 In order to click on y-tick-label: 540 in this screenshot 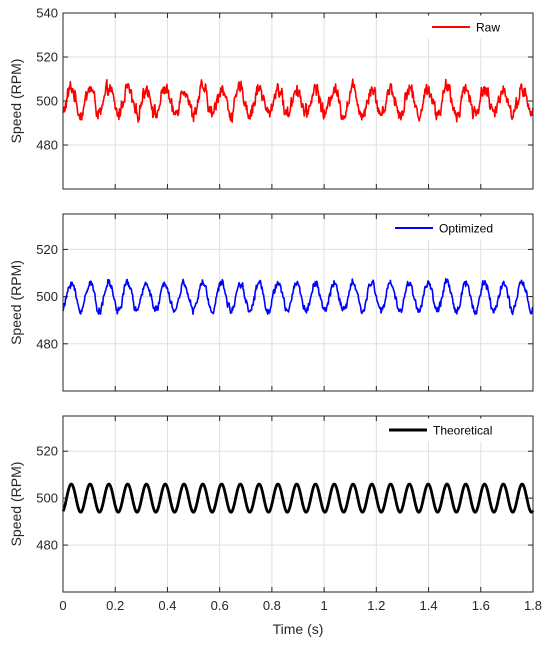, I will do `click(47, 13)`.